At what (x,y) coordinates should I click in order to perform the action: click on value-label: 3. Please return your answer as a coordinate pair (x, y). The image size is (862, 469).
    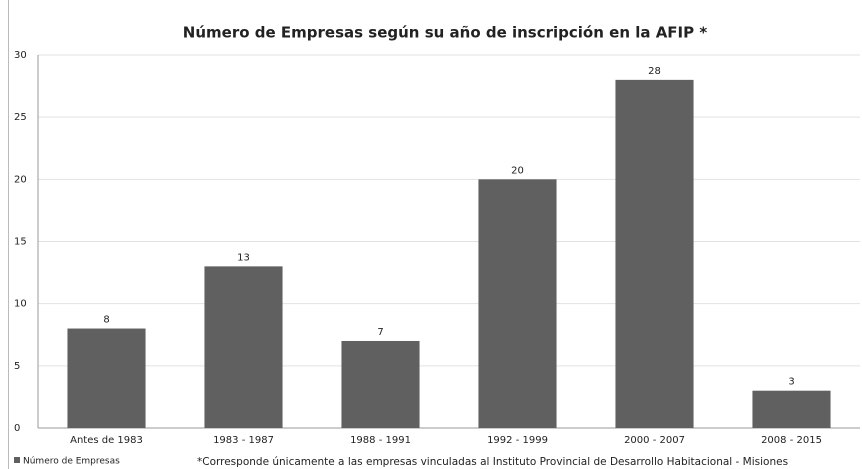
    Looking at the image, I should click on (791, 382).